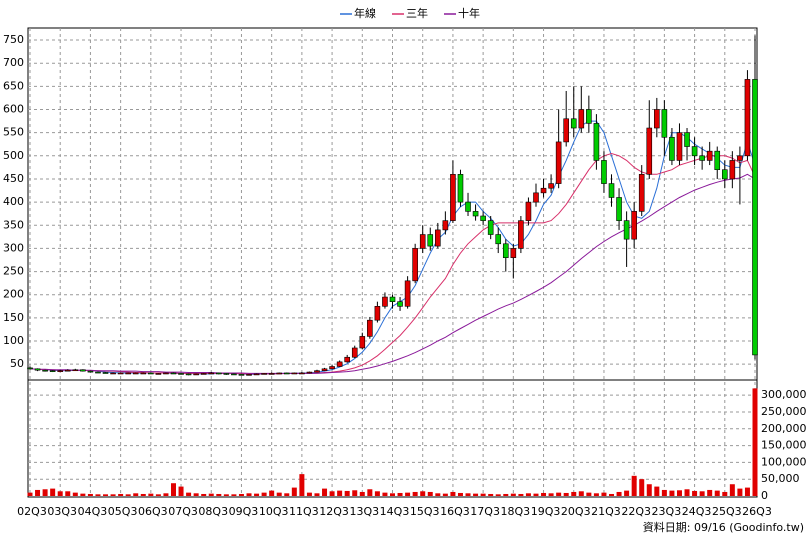  Describe the element at coordinates (365, 13) in the screenshot. I see `legend-label: 年線` at that location.